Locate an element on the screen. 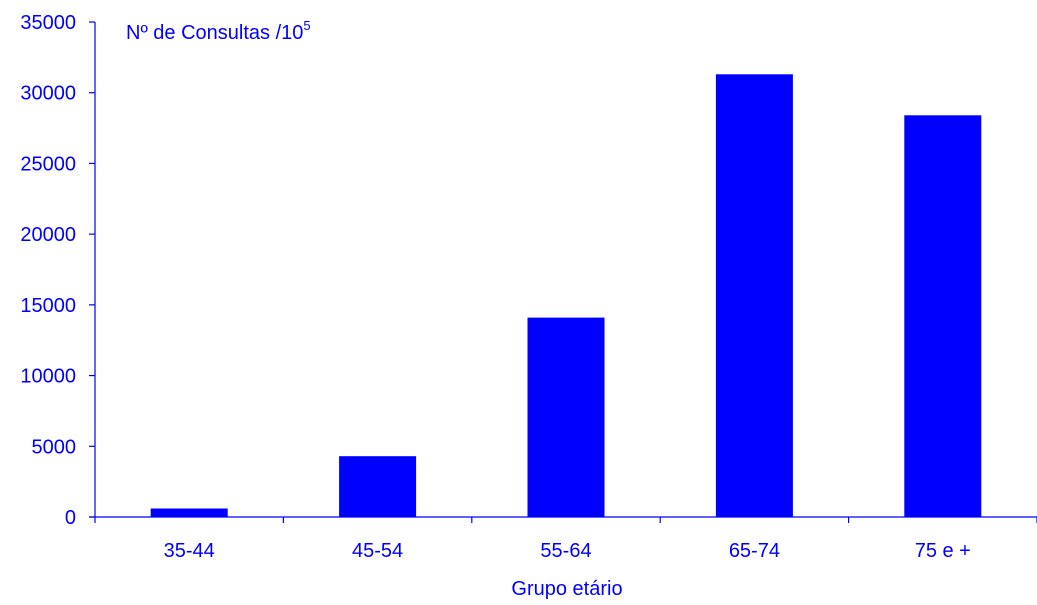 This screenshot has height=605, width=1037. y-tick-label: 15000 is located at coordinates (48, 306).